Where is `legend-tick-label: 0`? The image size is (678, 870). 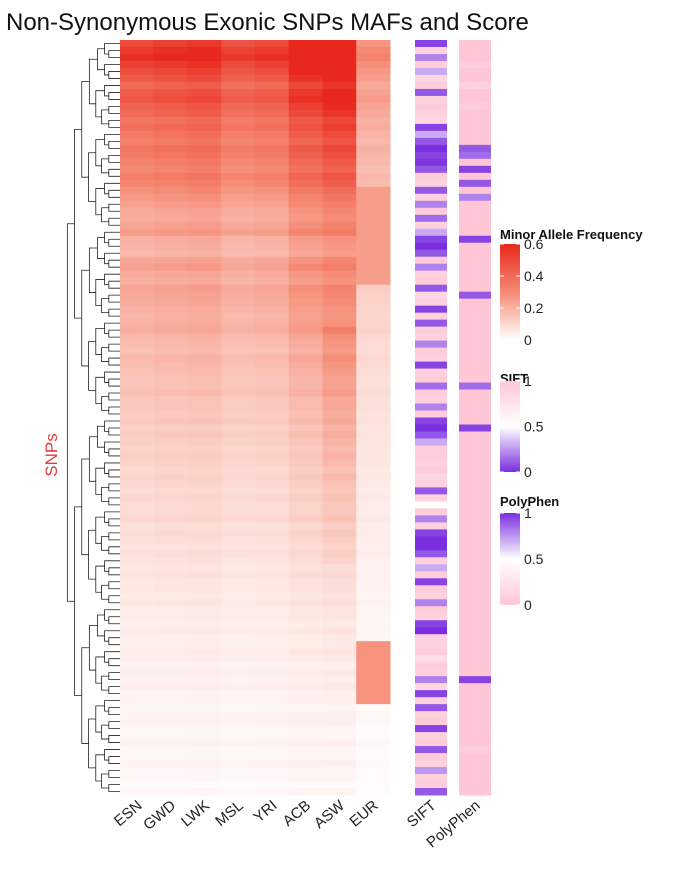
legend-tick-label: 0 is located at coordinates (528, 472).